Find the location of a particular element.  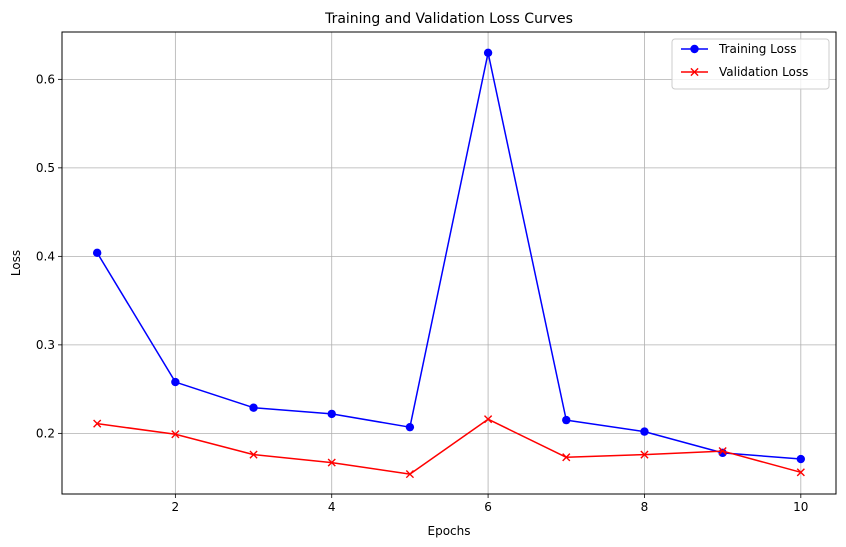

legend-box is located at coordinates (750, 64).